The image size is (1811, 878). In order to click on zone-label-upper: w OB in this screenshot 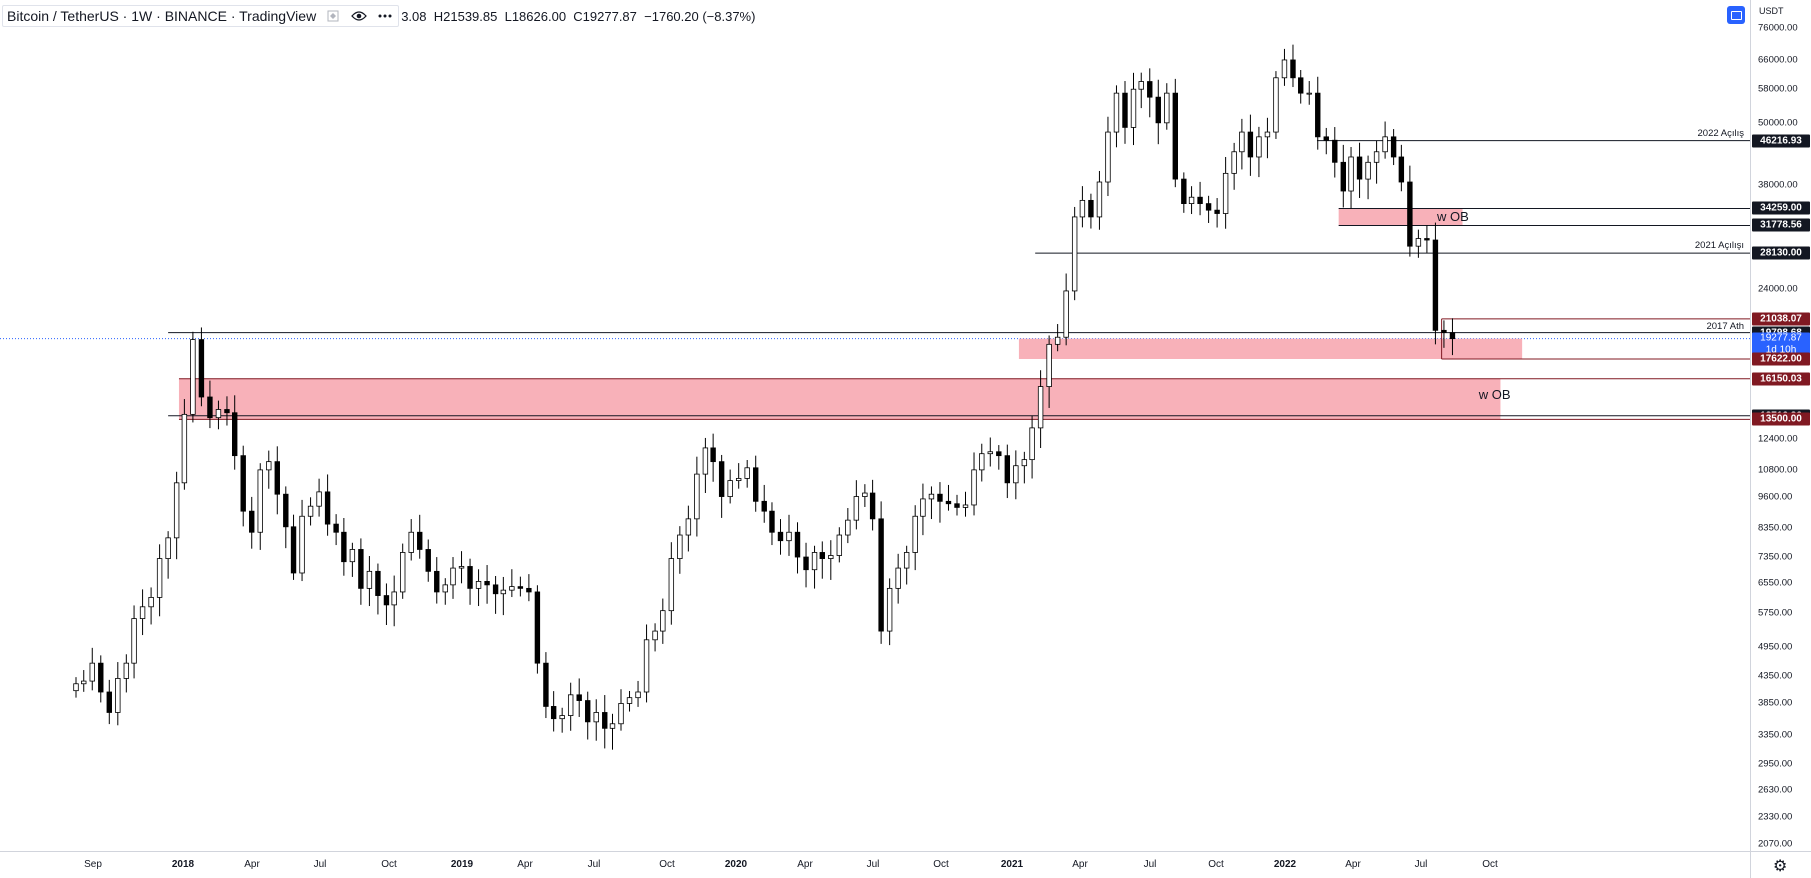, I will do `click(1452, 217)`.